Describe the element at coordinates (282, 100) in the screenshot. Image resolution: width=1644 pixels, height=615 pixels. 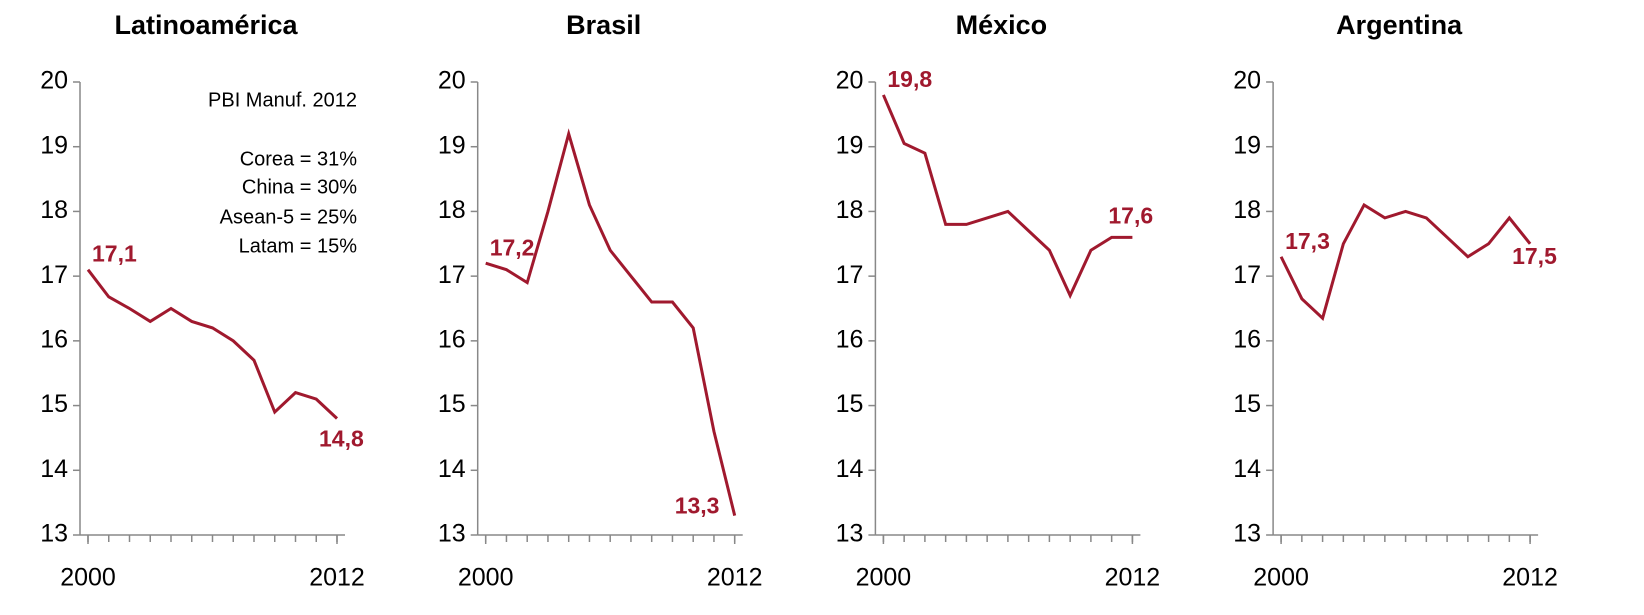
I see `annotation: PBI Manuf. 2012` at that location.